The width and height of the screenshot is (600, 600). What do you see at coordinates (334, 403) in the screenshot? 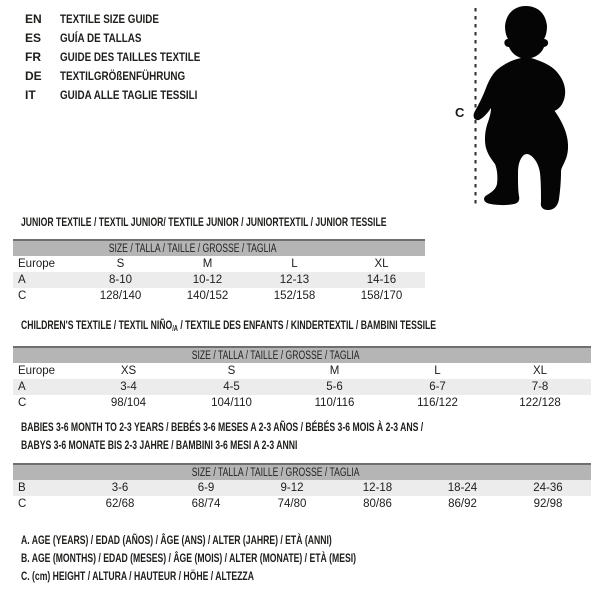
I see `height-value: 110/116` at bounding box center [334, 403].